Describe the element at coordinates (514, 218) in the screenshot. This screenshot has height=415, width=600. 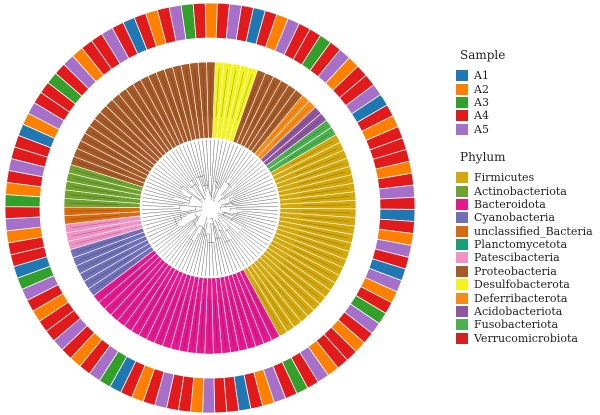
I see `phylum-legend-label: Cyanobacteria` at that location.